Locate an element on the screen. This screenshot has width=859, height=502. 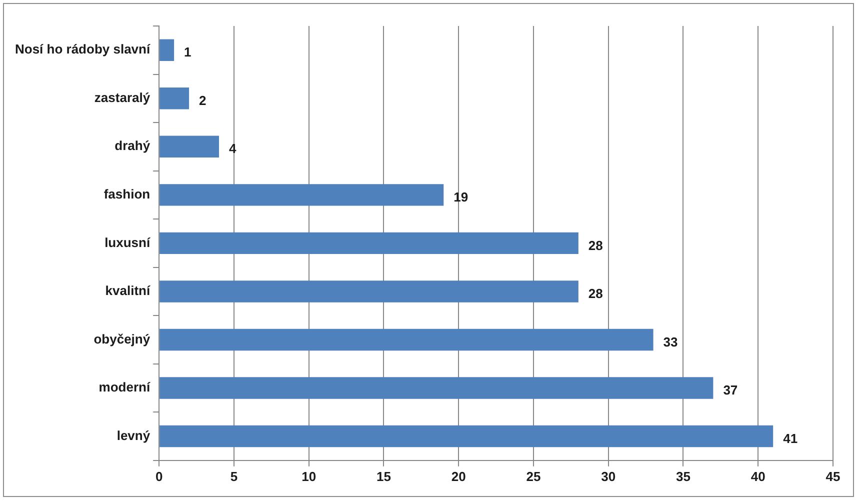
data-label: 1 is located at coordinates (188, 52).